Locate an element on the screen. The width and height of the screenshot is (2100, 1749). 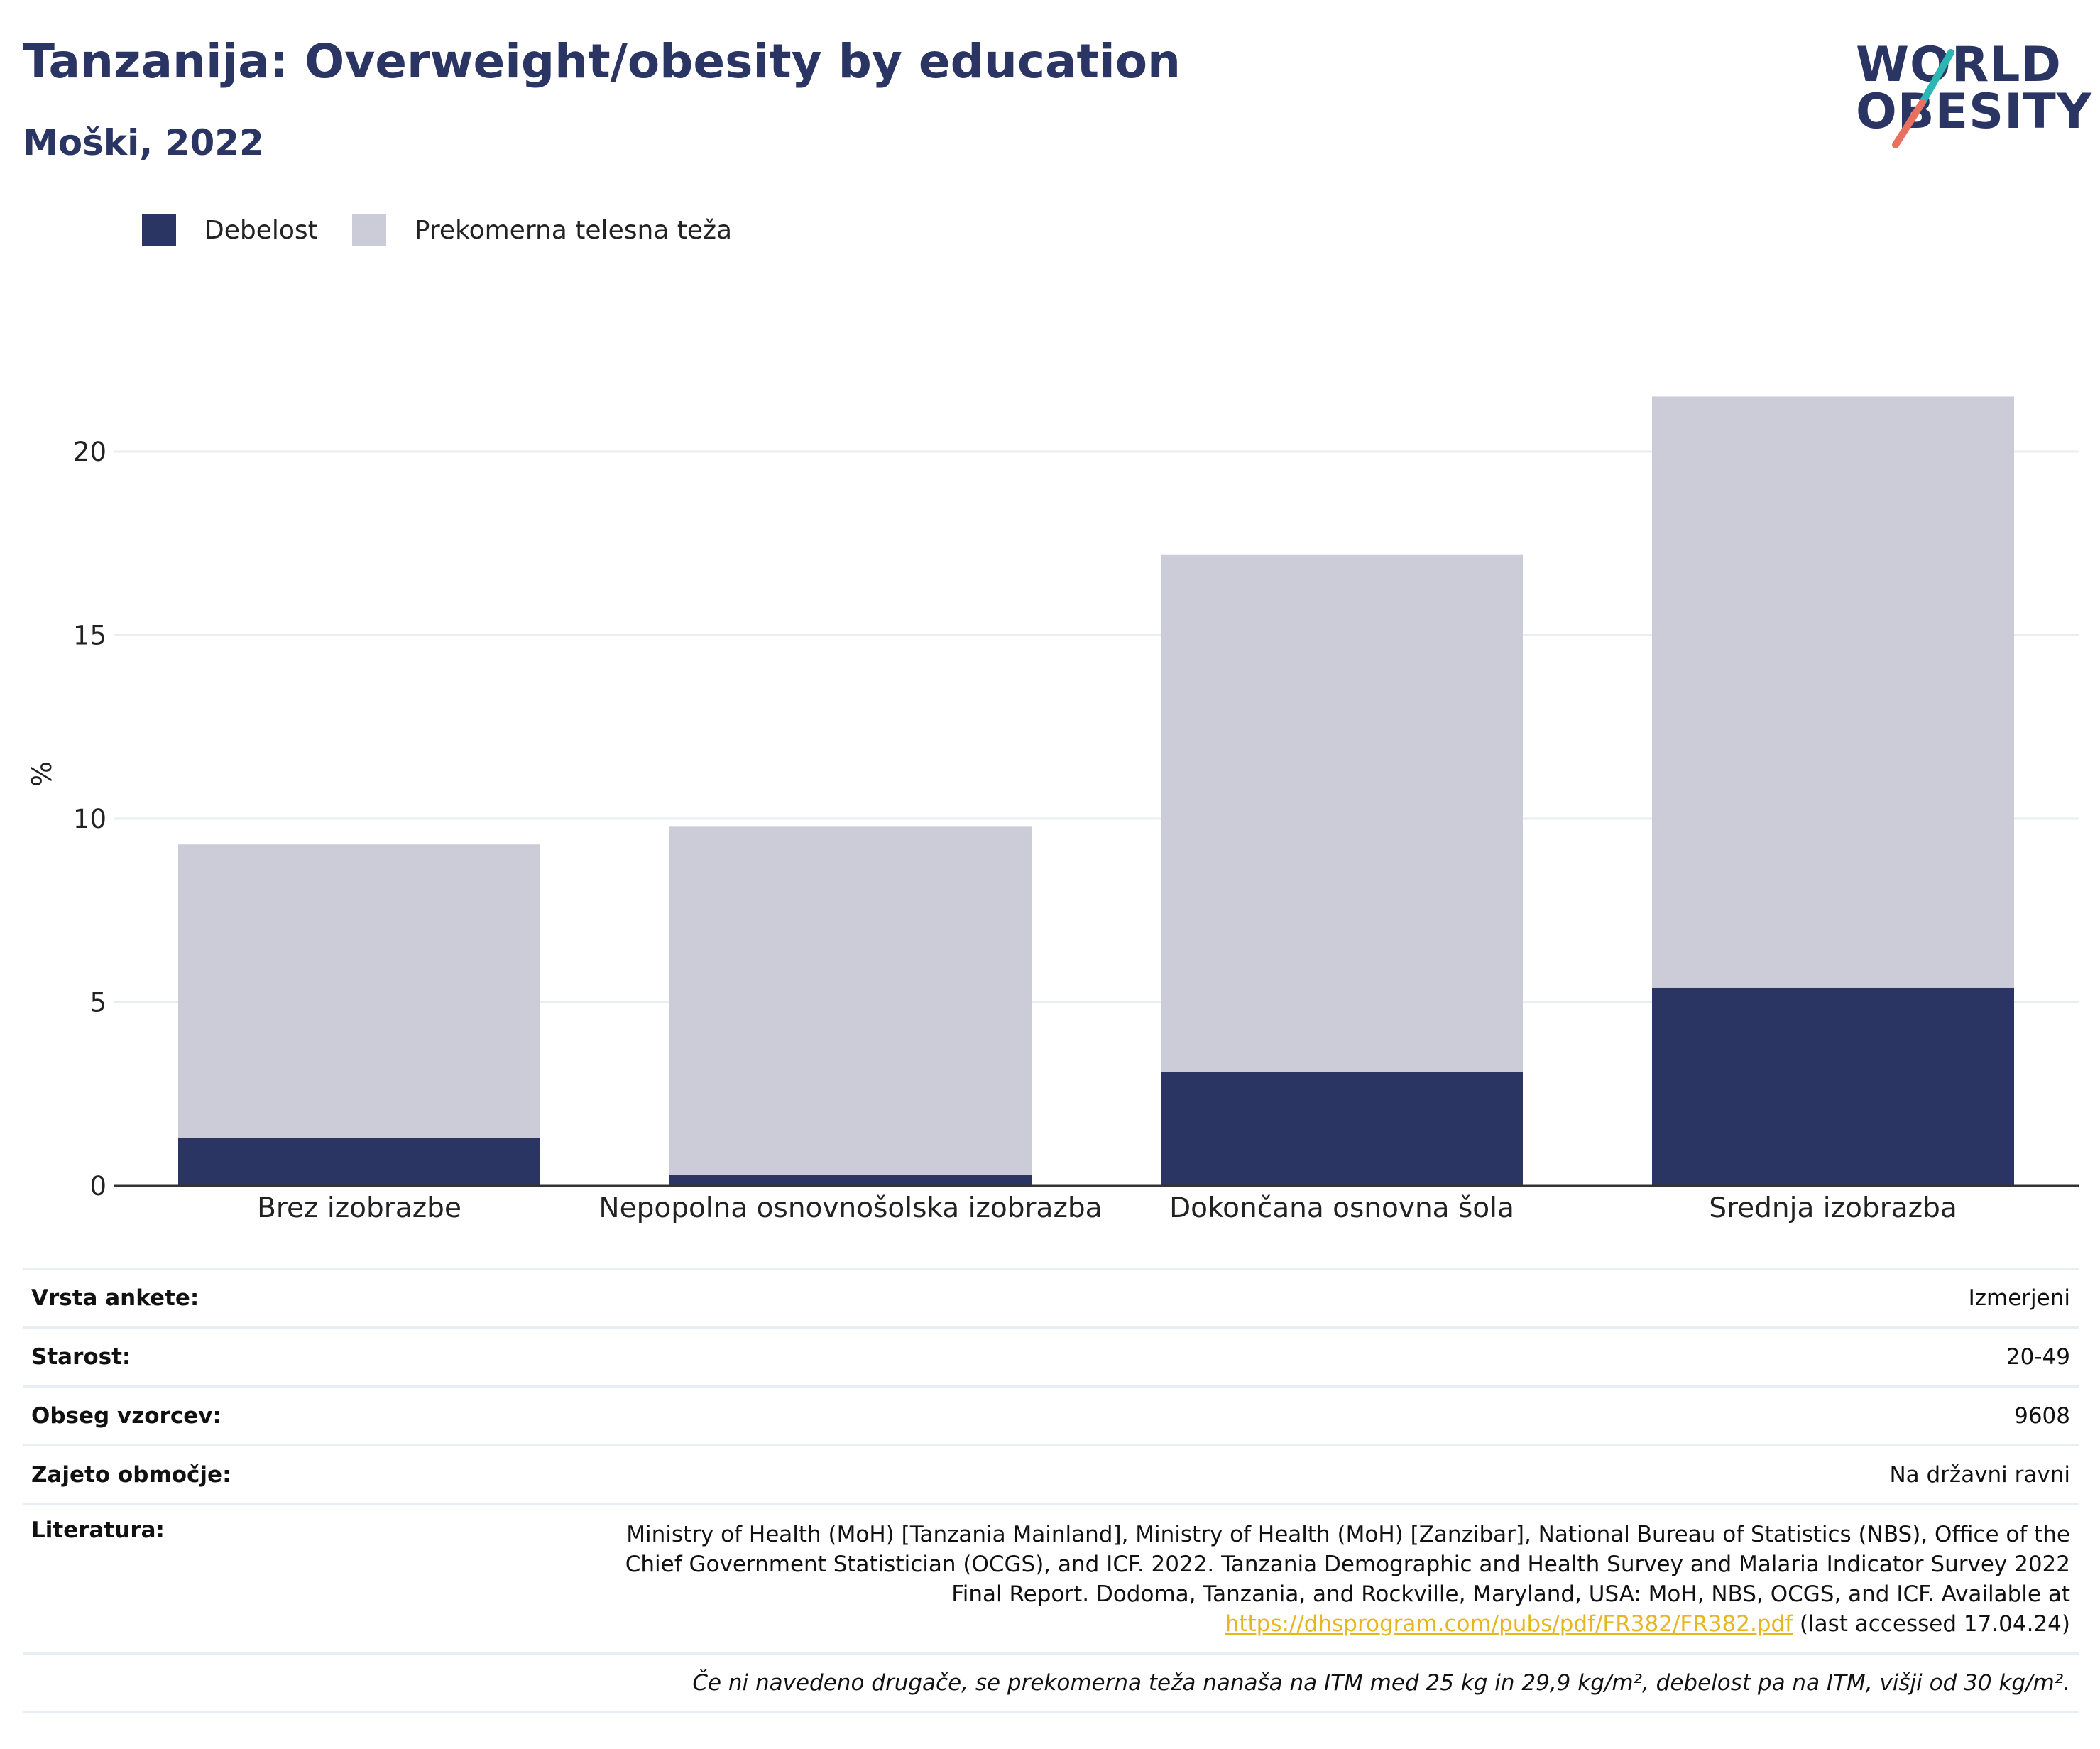
x-tick-label: Srednja izobrazba is located at coordinates (1833, 1208).